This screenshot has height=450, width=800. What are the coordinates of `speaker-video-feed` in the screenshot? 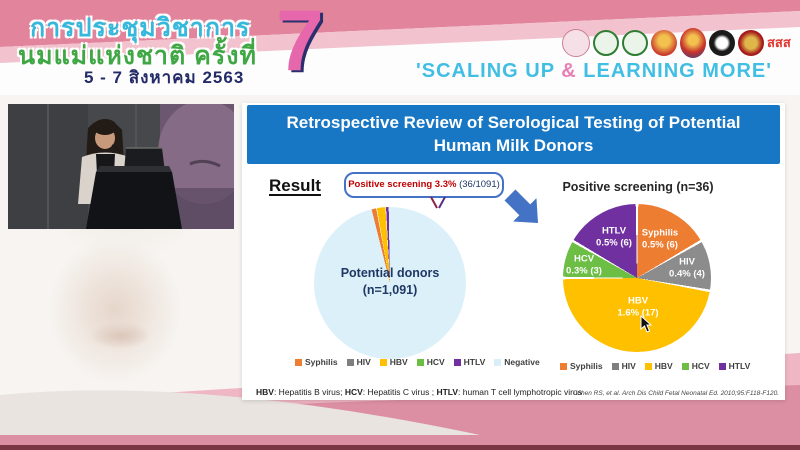 It's located at (121, 166).